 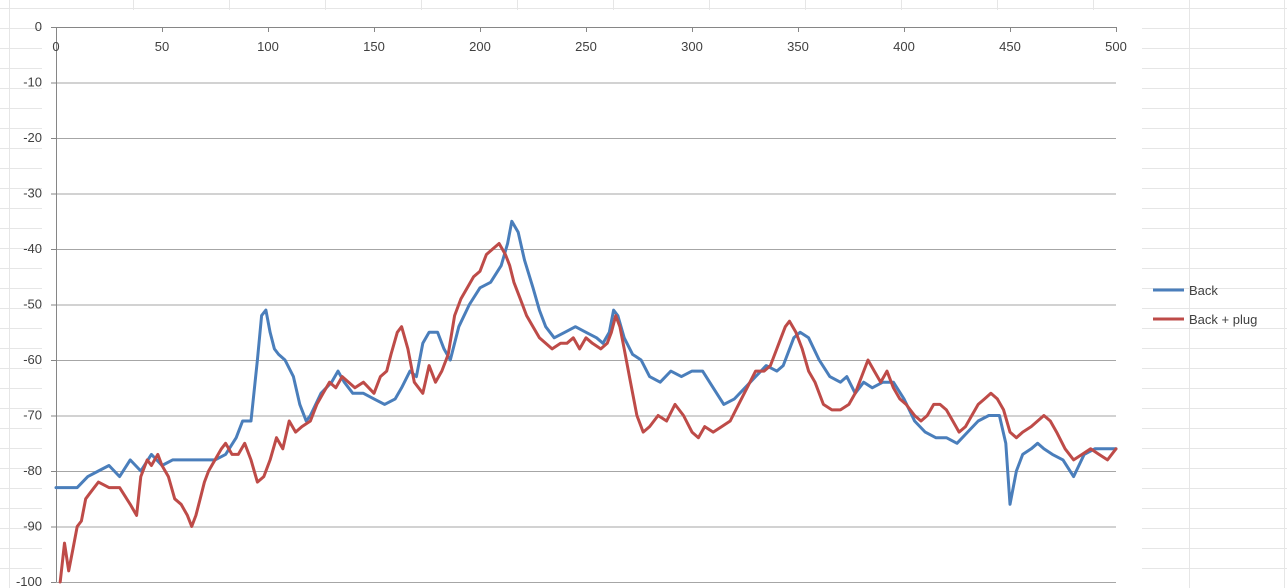 What do you see at coordinates (32, 193) in the screenshot?
I see `y-tick-label: -30` at bounding box center [32, 193].